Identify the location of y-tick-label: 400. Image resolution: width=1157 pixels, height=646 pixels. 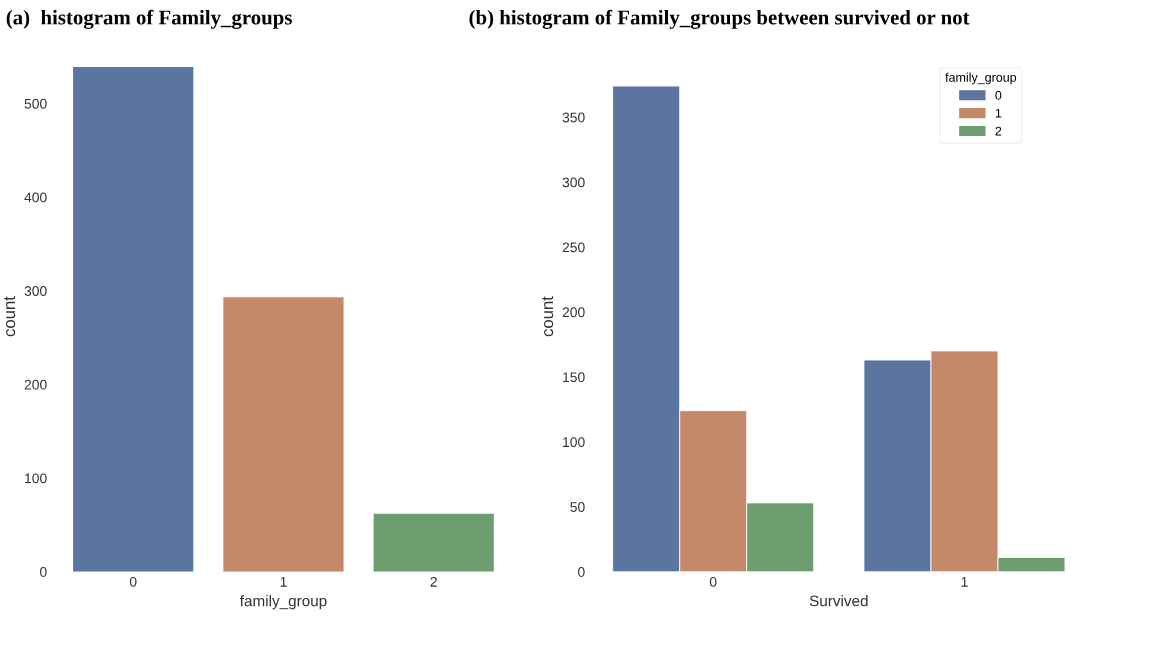
(35, 197).